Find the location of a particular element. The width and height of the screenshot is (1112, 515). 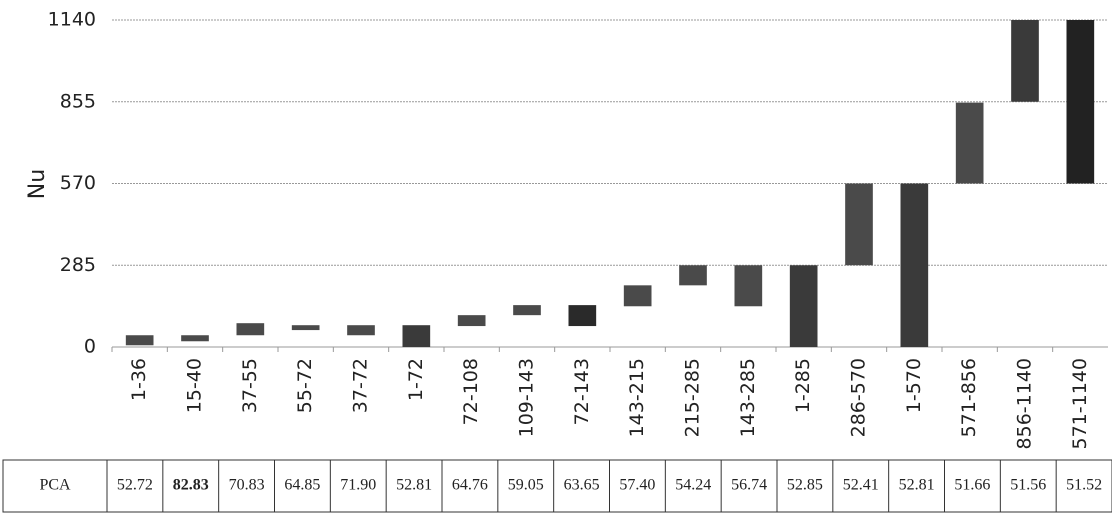

table-cell: 51.52 is located at coordinates (1084, 485).